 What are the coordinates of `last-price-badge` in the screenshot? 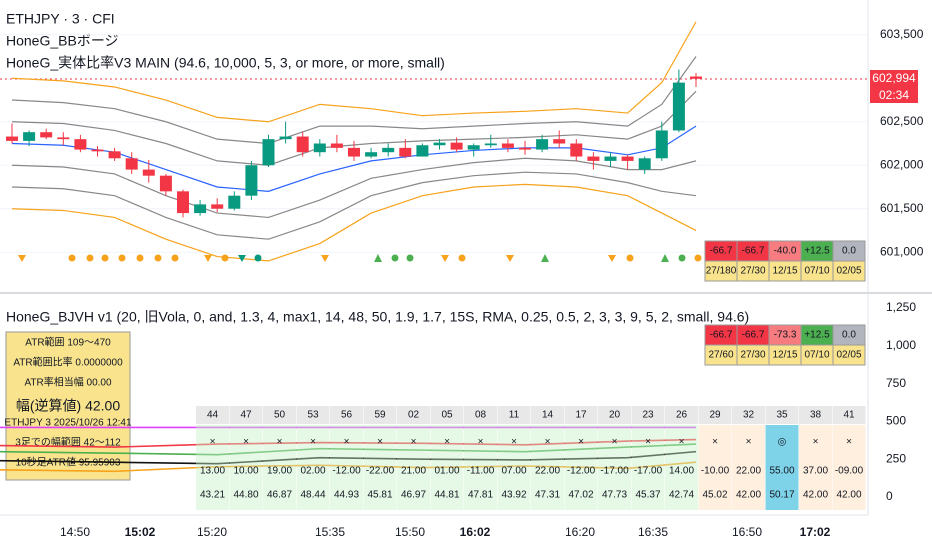 It's located at (894, 86).